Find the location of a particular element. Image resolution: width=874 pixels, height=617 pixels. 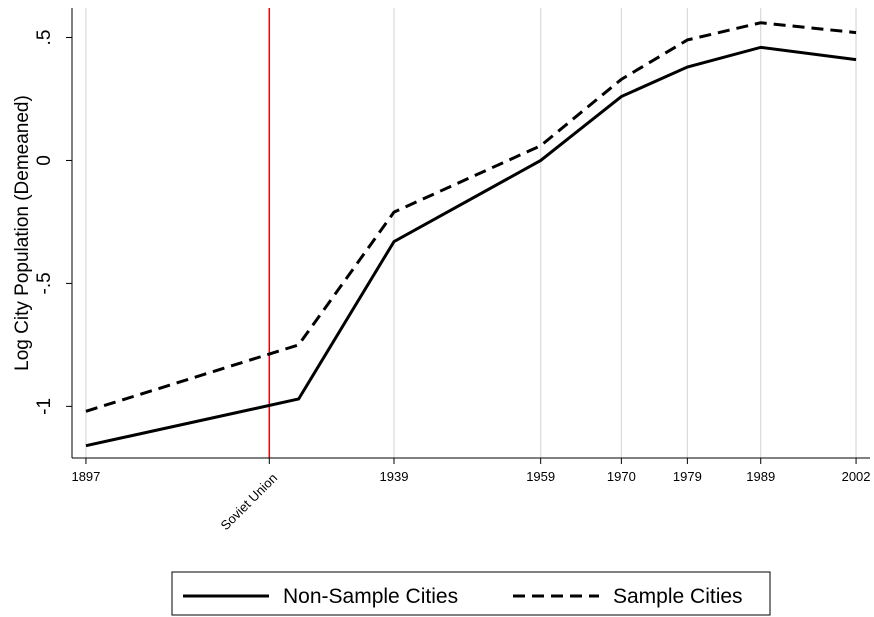

y-axis-label: Log City Population (Demeaned) is located at coordinates (22, 233).